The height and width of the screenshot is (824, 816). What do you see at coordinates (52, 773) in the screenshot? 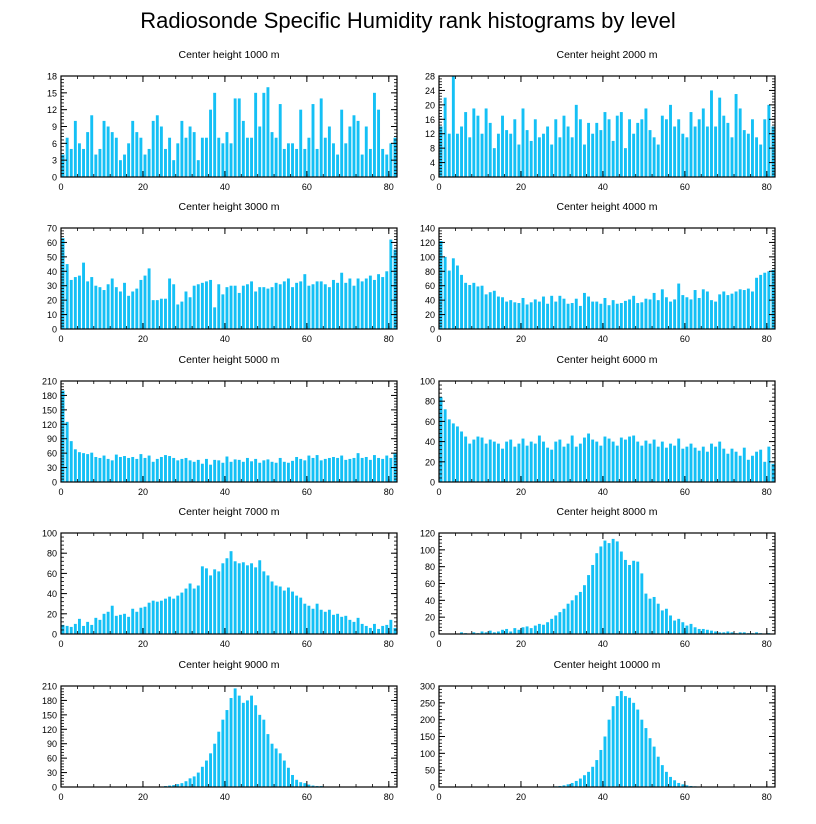
I see `y-tick-label: 30` at bounding box center [52, 773].